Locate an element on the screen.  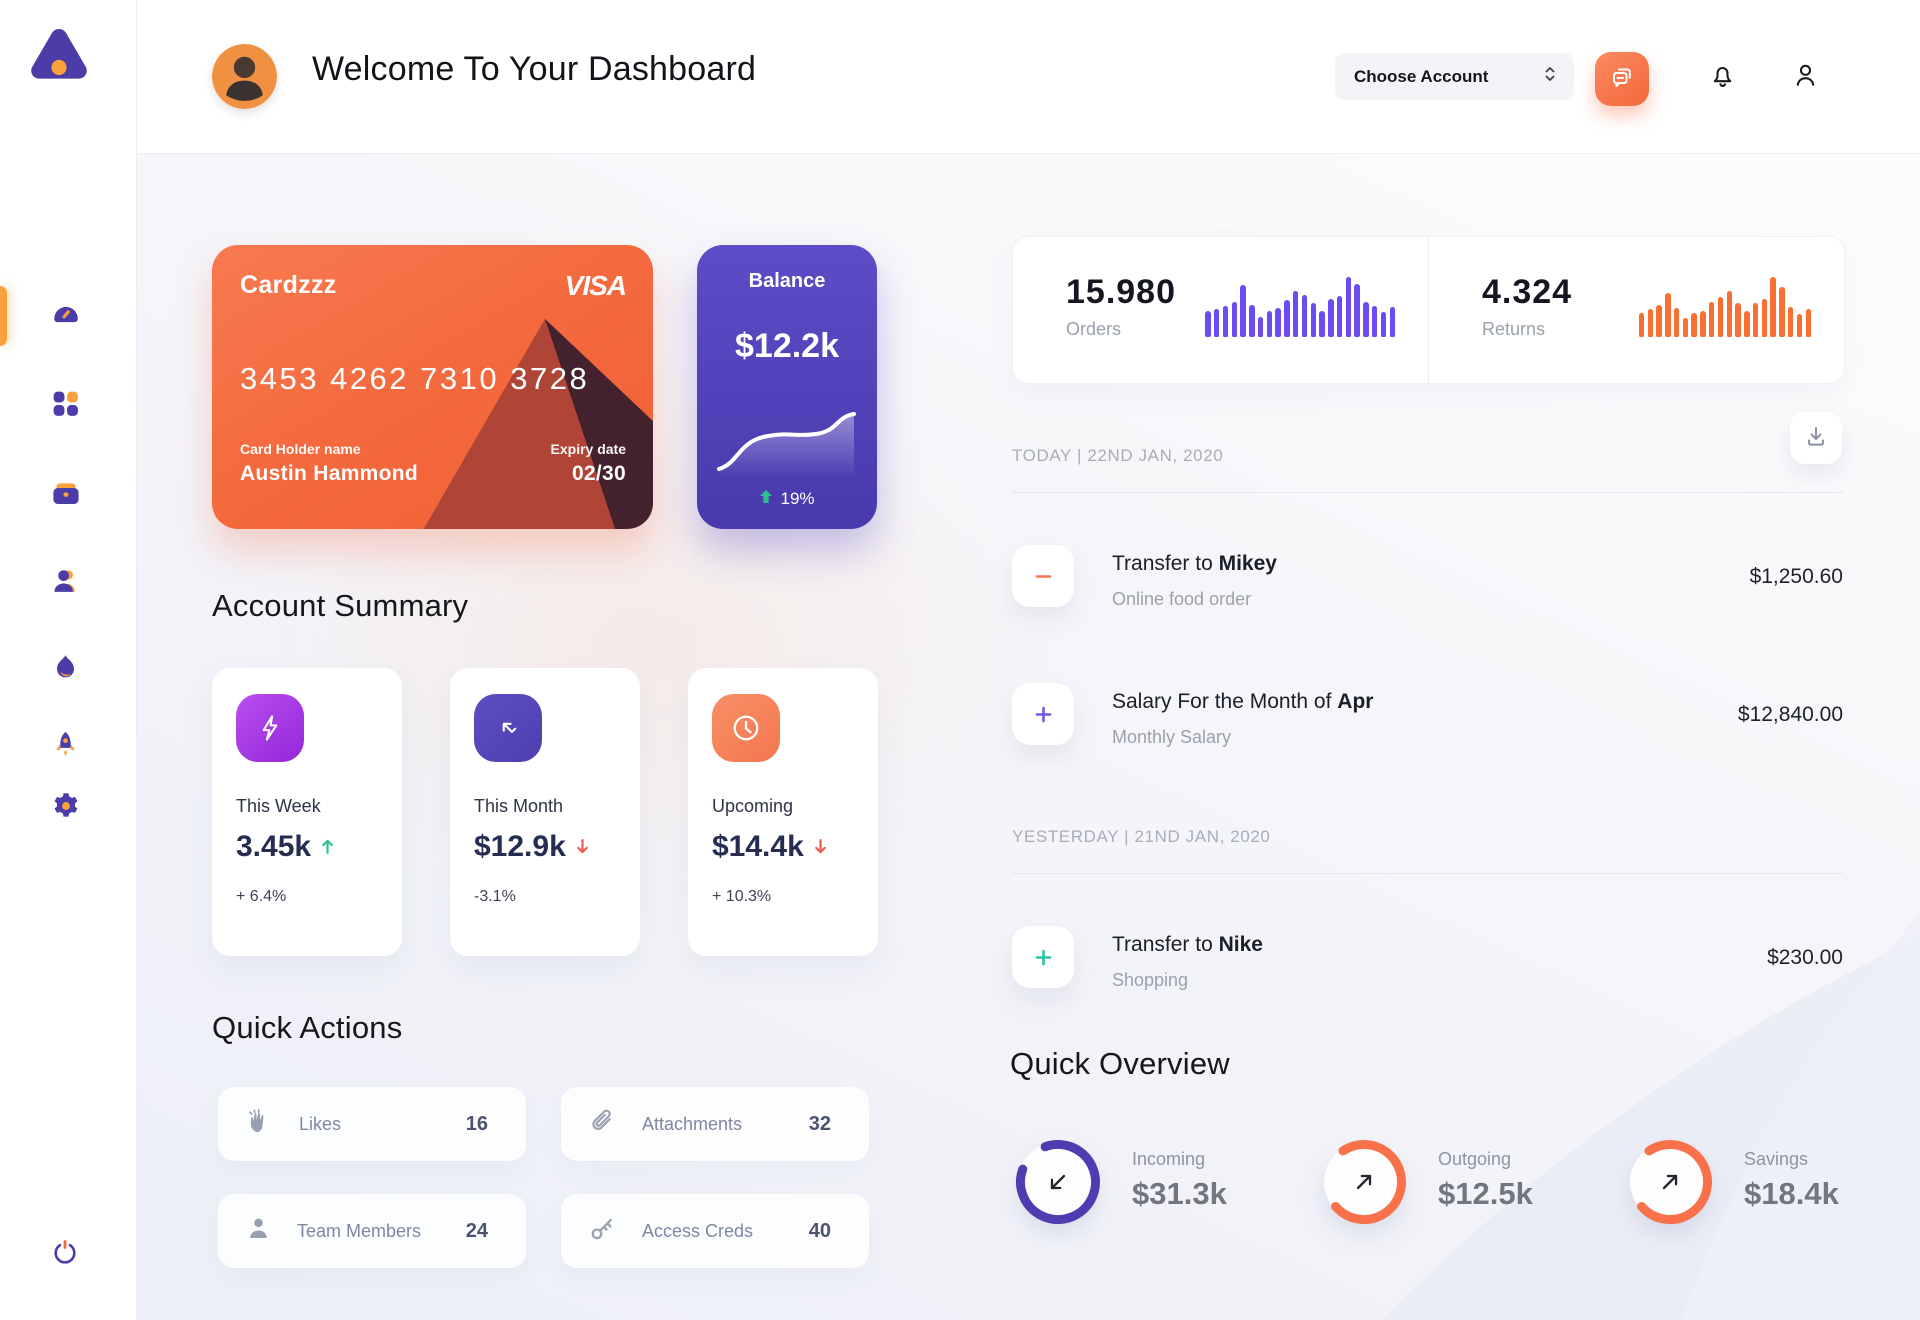
notifications-button is located at coordinates (1722, 78).